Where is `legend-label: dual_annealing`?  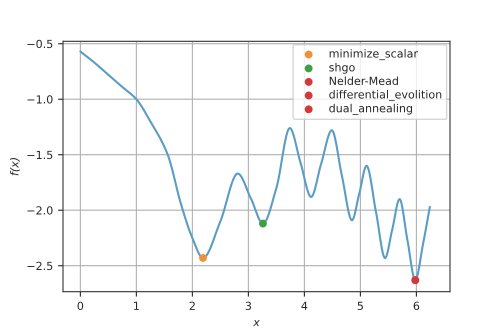 legend-label: dual_annealing is located at coordinates (370, 109).